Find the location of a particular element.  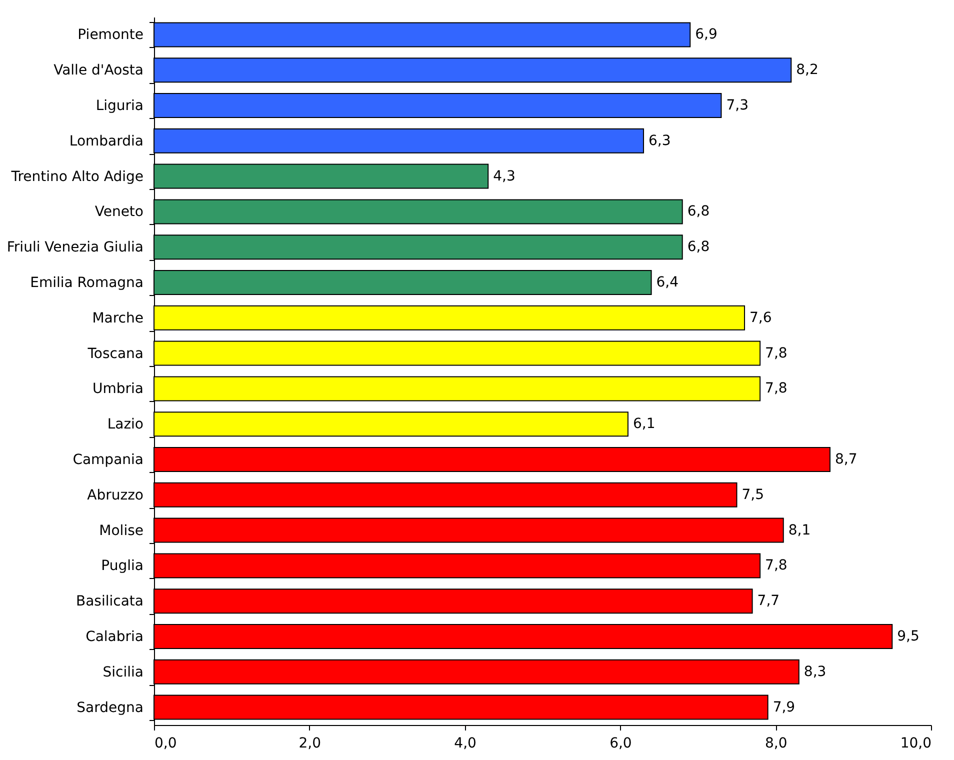

y-tick-label: Sicilia is located at coordinates (123, 672).